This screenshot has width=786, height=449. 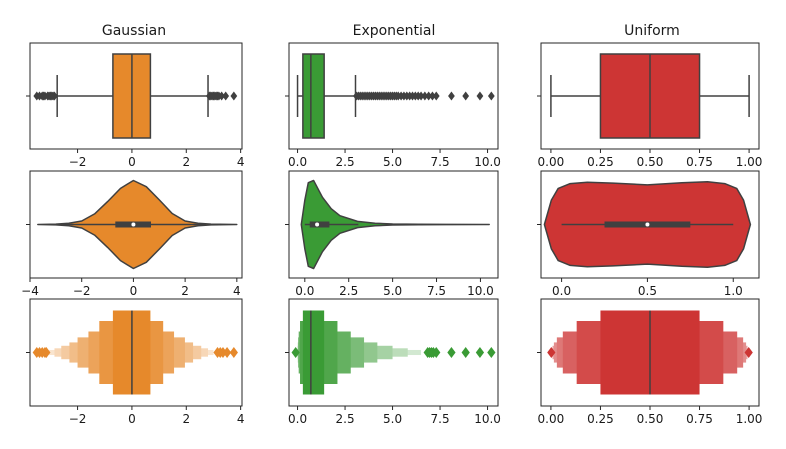 I want to click on axes-violin-gaussian: −4 −2 0 2 4, so click(x=132, y=234).